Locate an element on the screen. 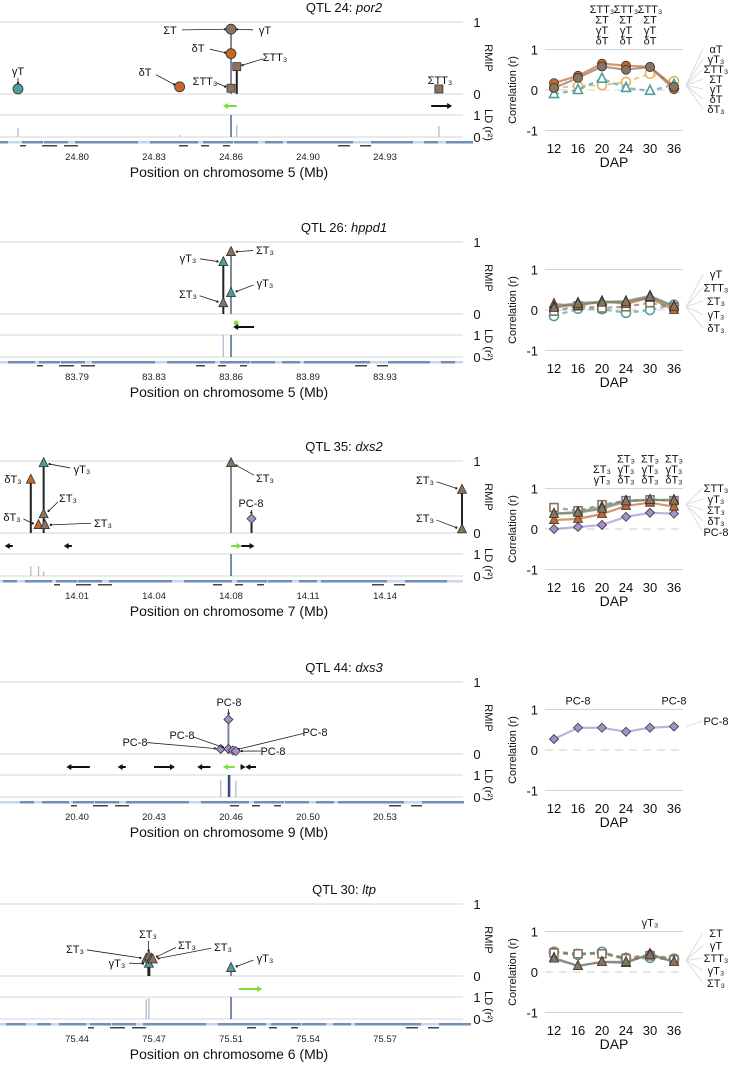 The width and height of the screenshot is (736, 1065). significance-label: γT₃ is located at coordinates (626, 470).